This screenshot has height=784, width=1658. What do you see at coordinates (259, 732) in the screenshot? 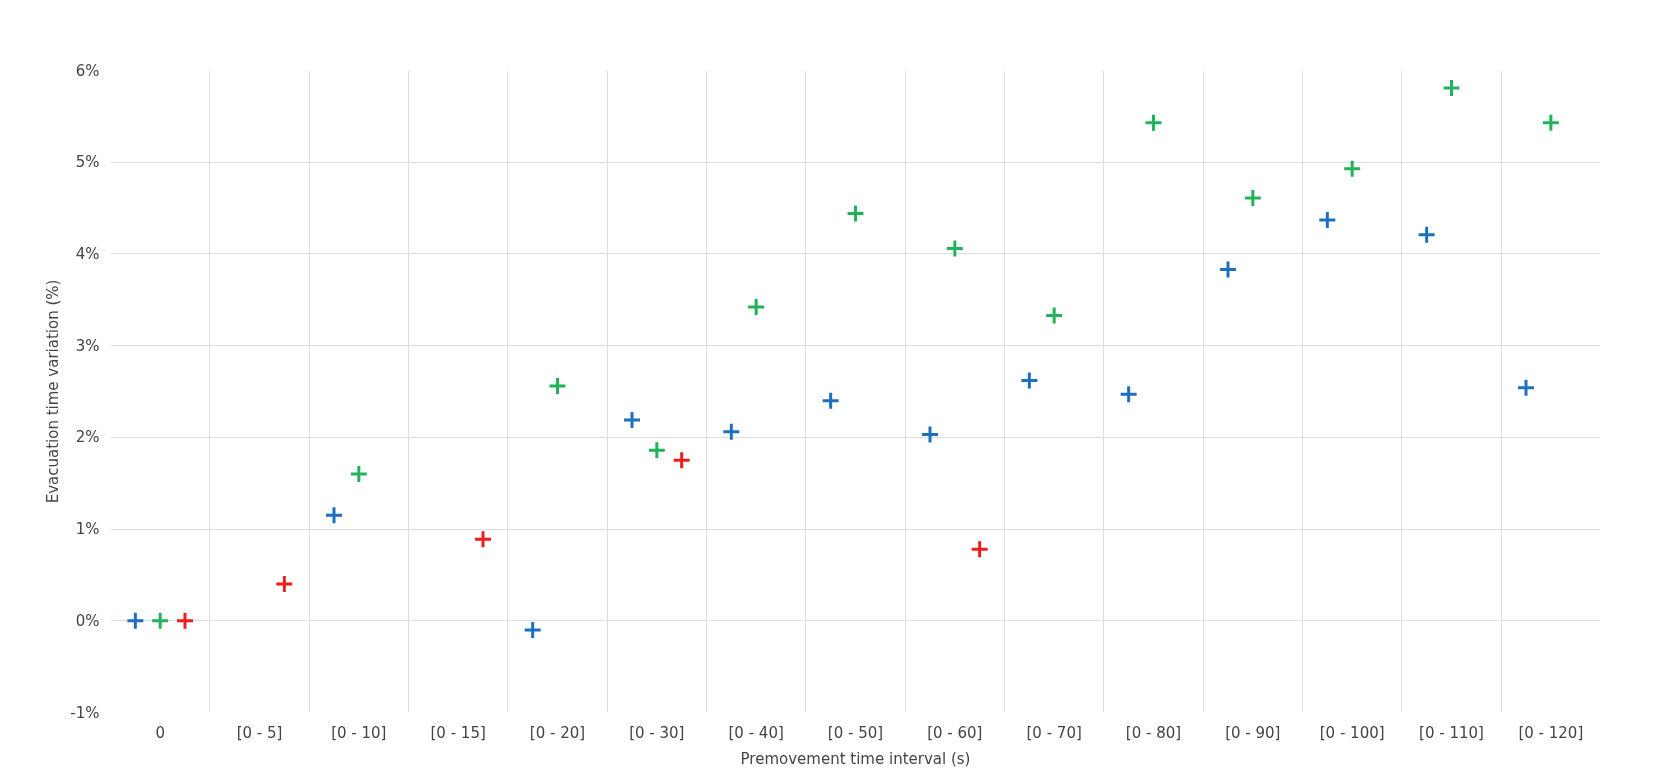
I see `x-tick-label: [0 - 5]` at bounding box center [259, 732].